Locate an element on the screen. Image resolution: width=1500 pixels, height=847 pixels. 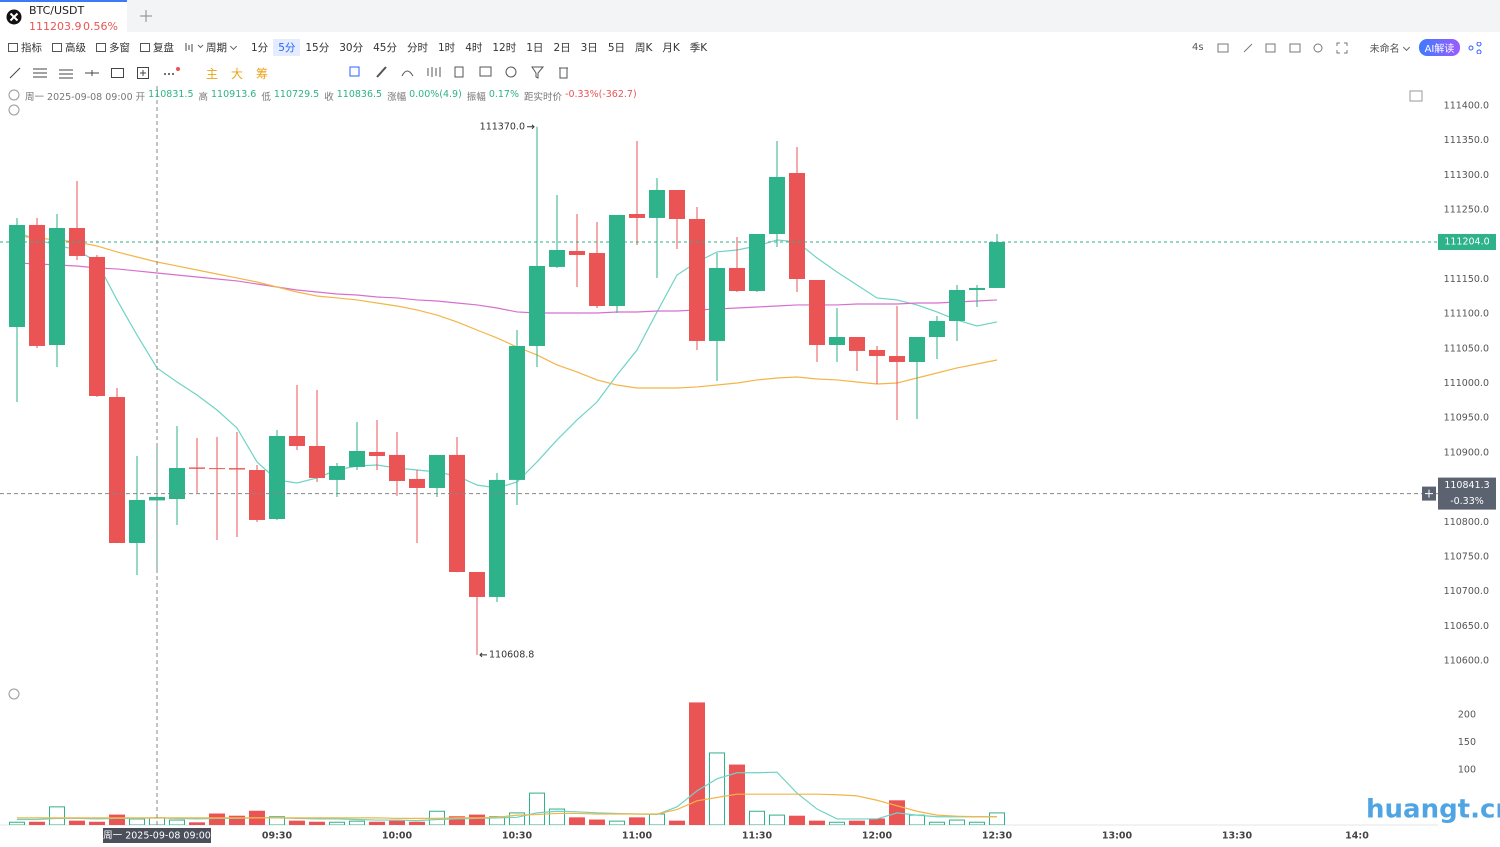
tab: BTC/USDT 111203.9 0.56% is located at coordinates (63, 16).